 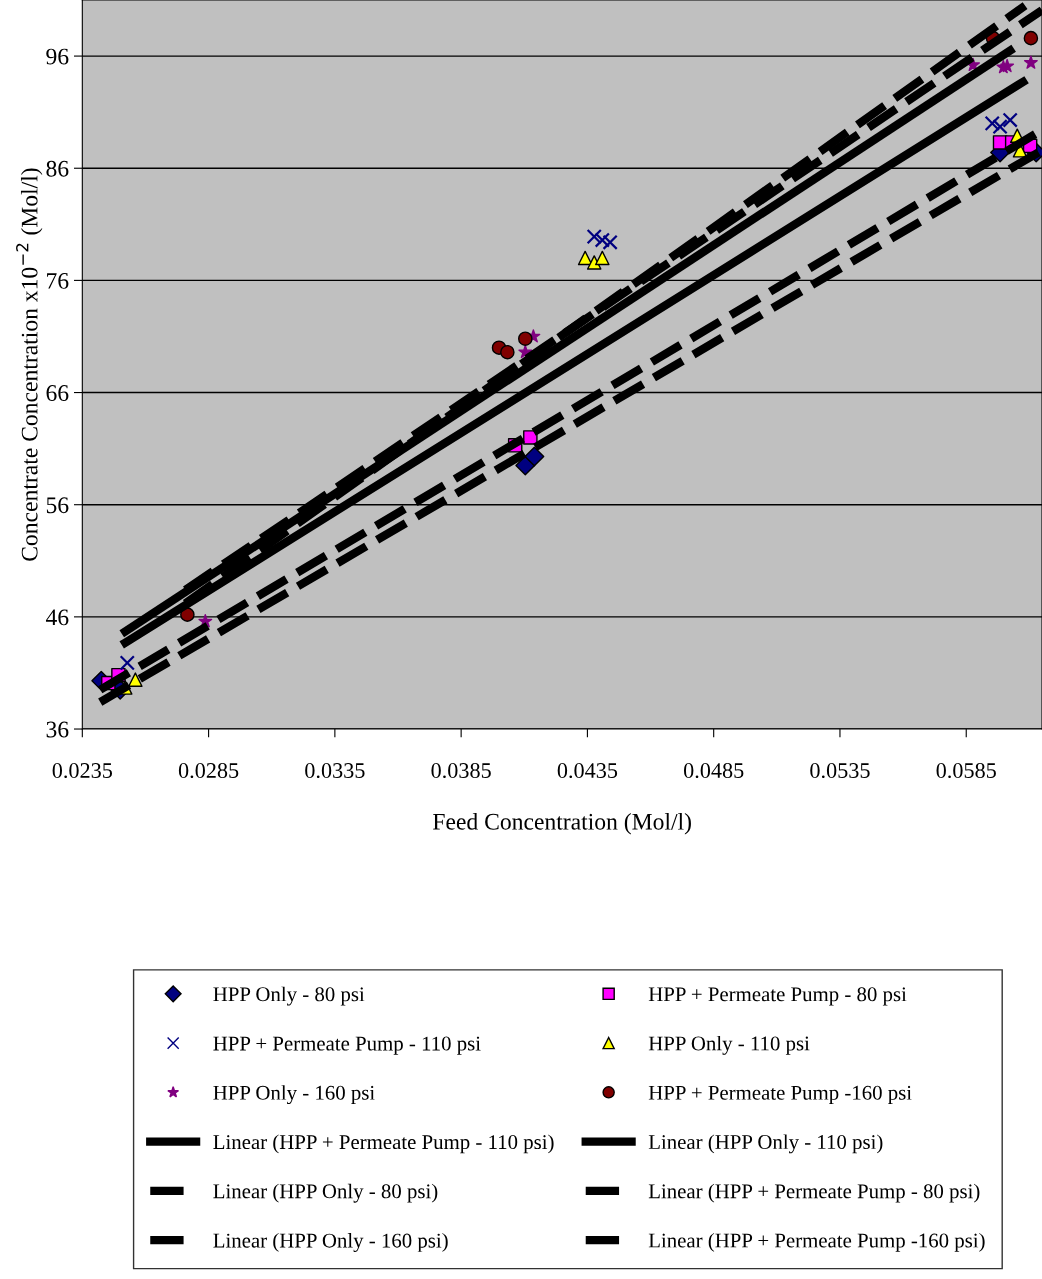 I want to click on y-tick-label: 46, so click(x=57, y=617).